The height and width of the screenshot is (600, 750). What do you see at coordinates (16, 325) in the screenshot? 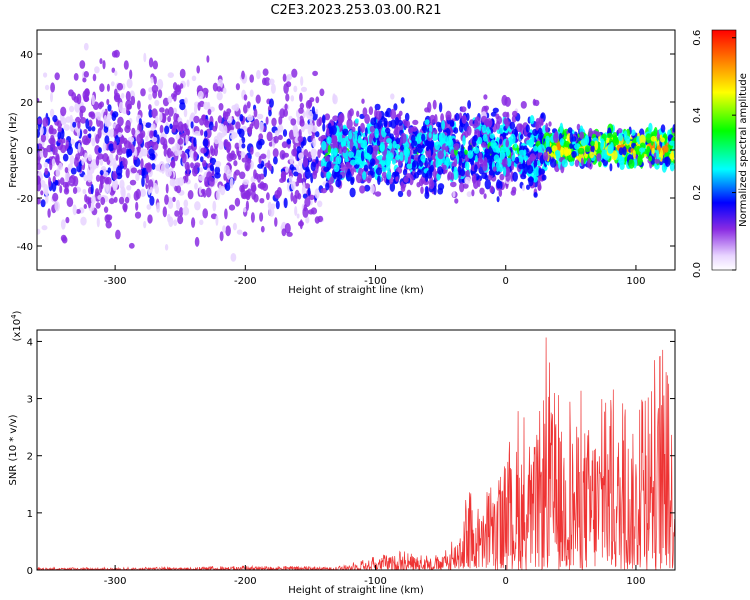
I see `snr-scale-label: (x104)` at bounding box center [16, 325].